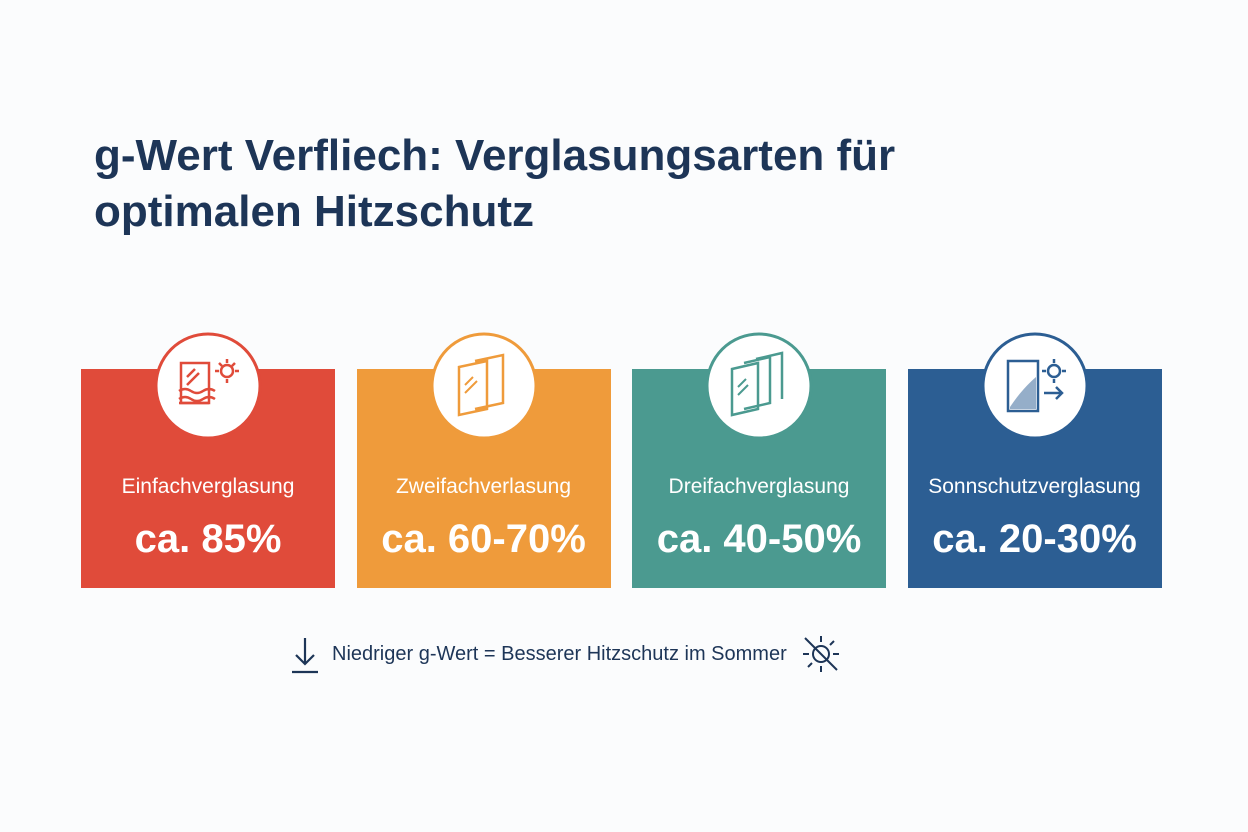 The height and width of the screenshot is (832, 1248). Describe the element at coordinates (820, 654) in the screenshot. I see `no-sun-icon` at that location.